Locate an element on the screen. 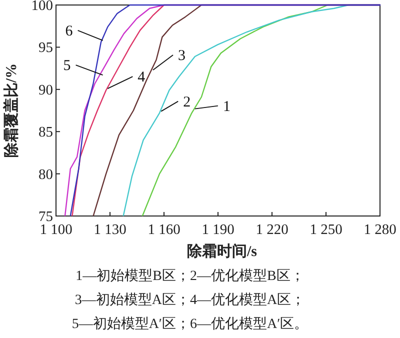  x-tick-label: 1 190 is located at coordinates (218, 230).